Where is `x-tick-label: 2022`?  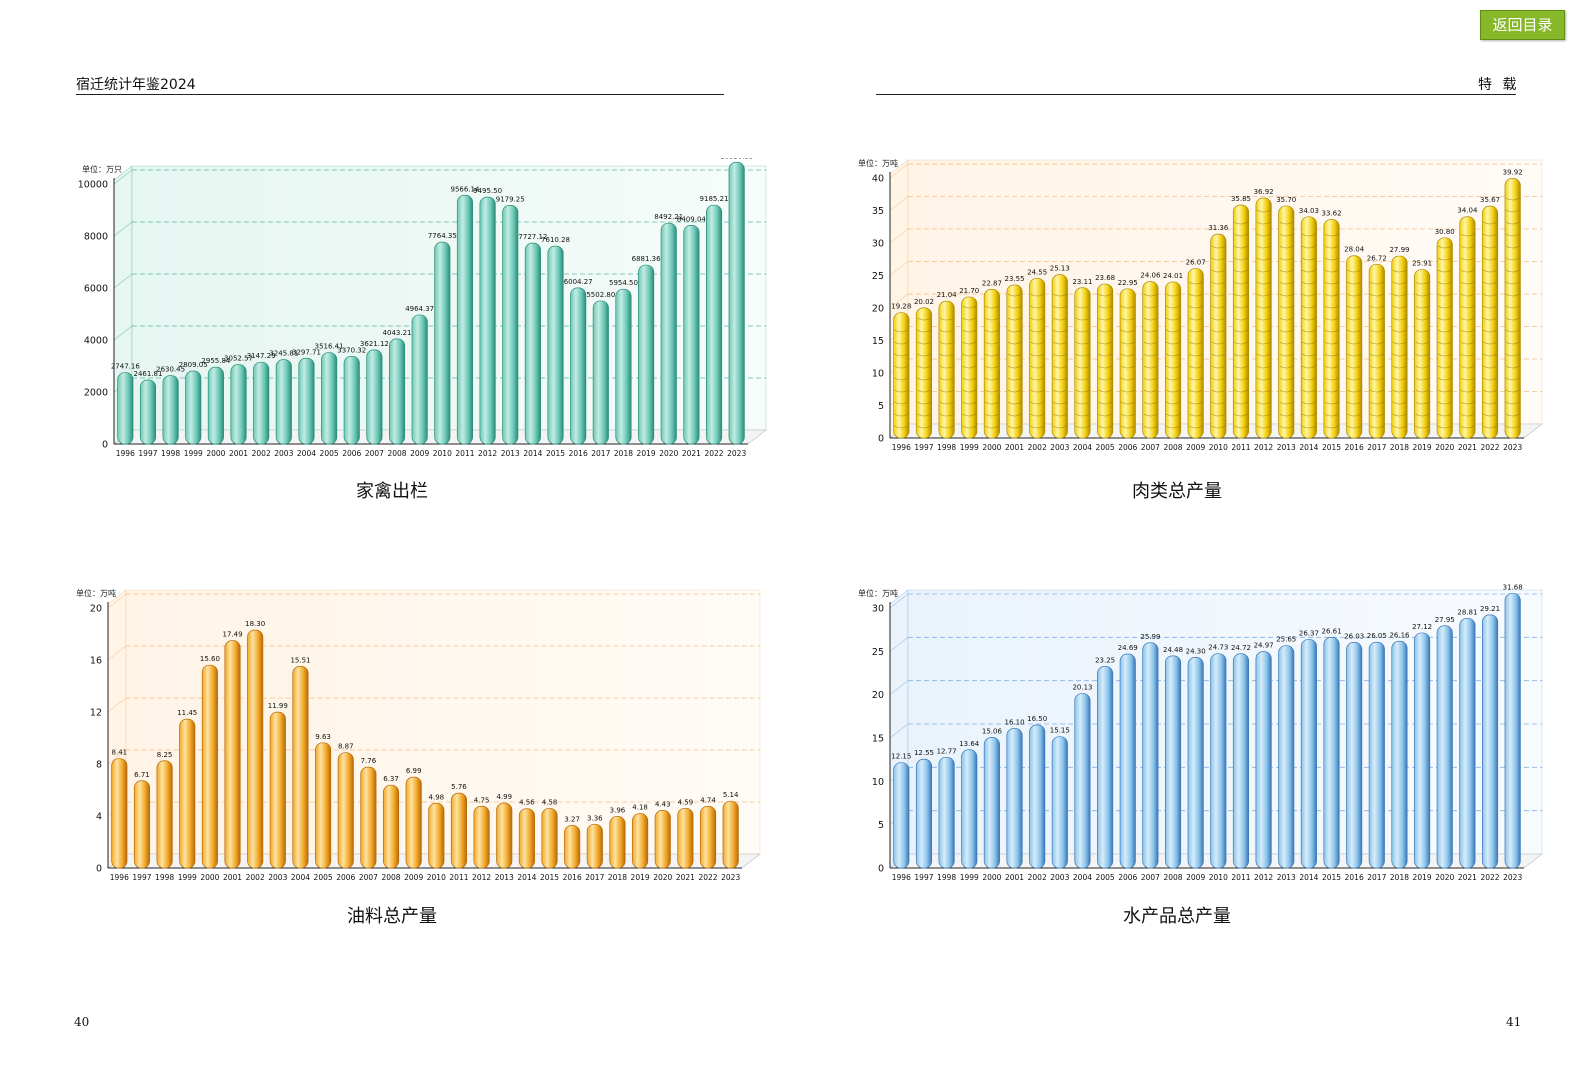 x-tick-label: 2022 is located at coordinates (713, 453).